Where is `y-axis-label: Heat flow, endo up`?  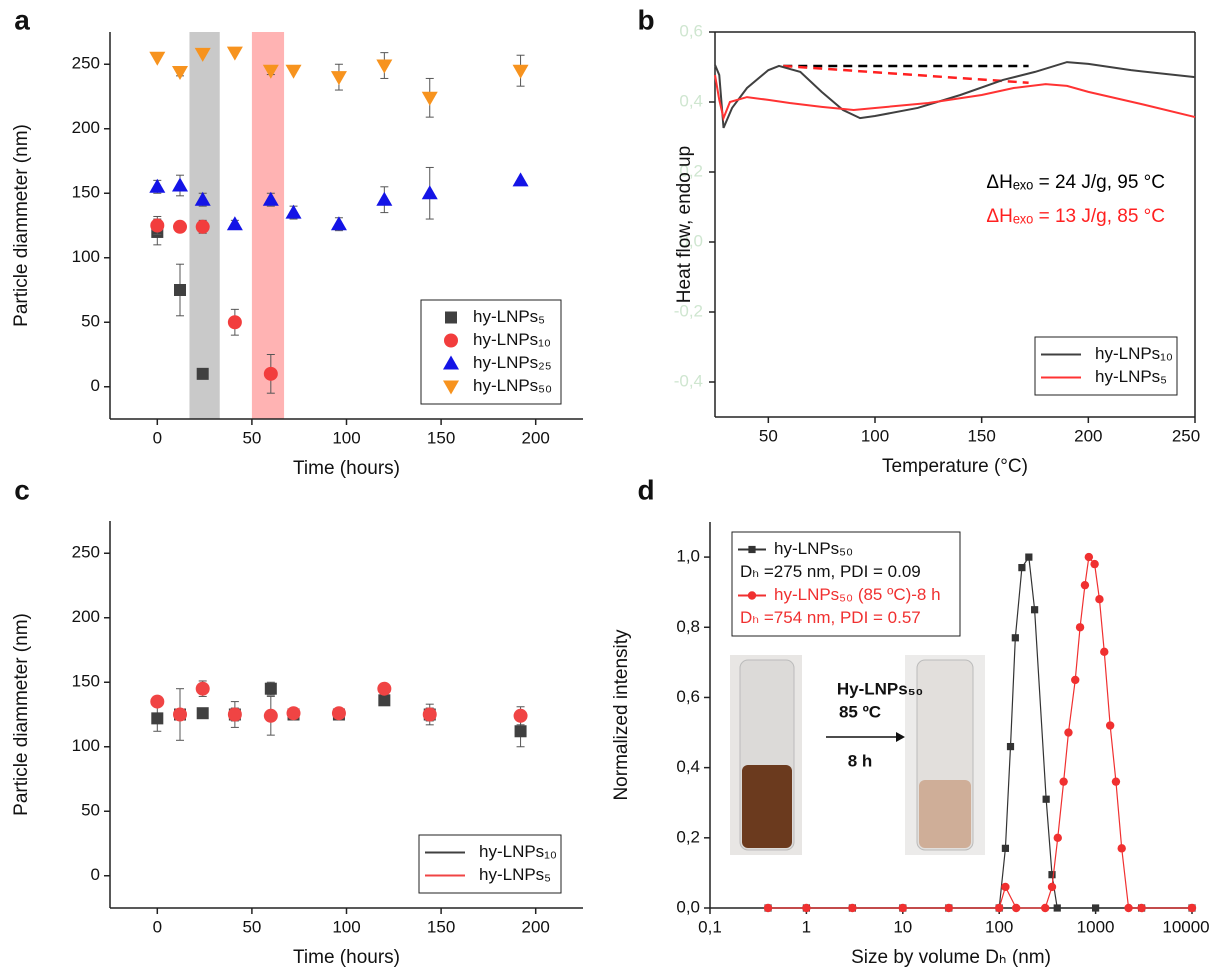
y-axis-label: Heat flow, endo up is located at coordinates (684, 224).